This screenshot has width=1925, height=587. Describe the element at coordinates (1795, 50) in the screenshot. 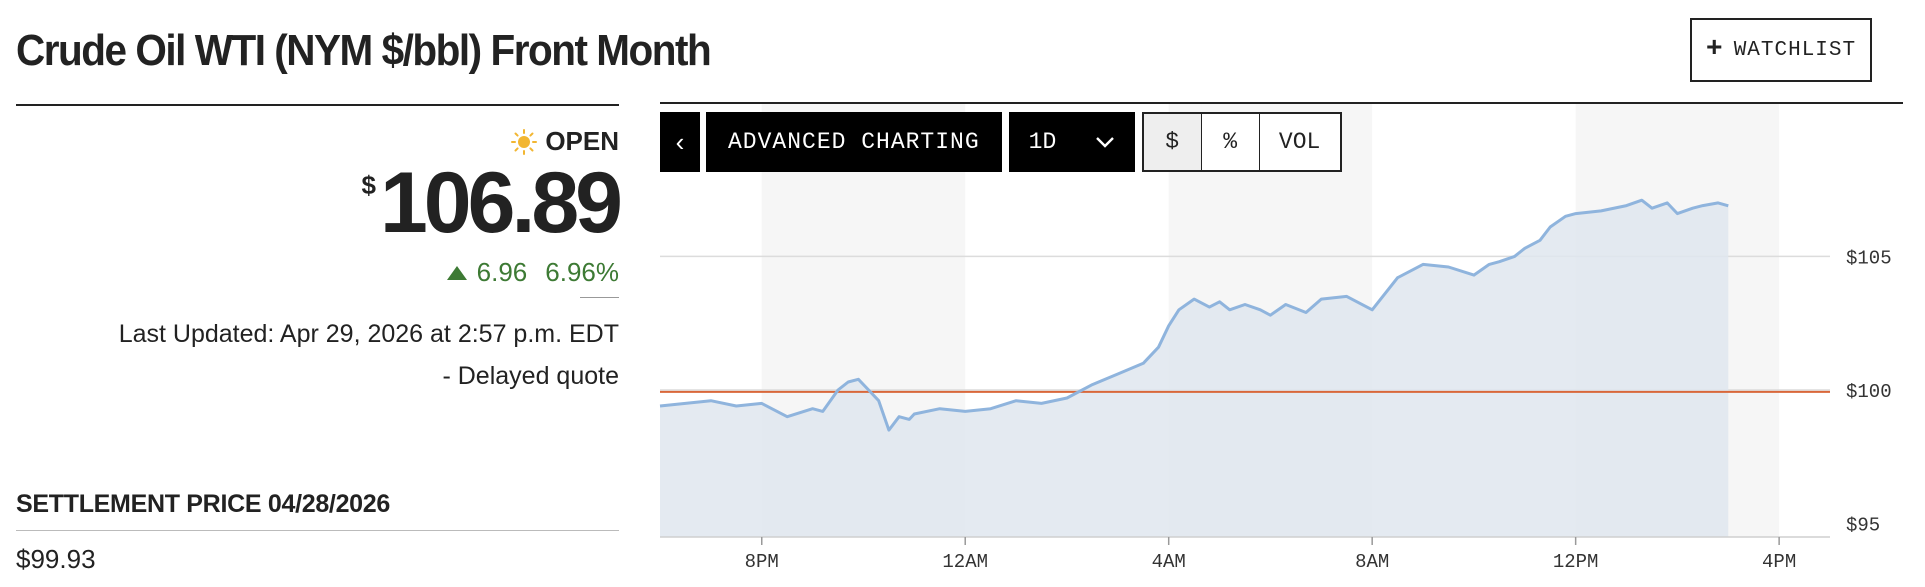

I see `watchlist-label: WATCHLIST` at that location.